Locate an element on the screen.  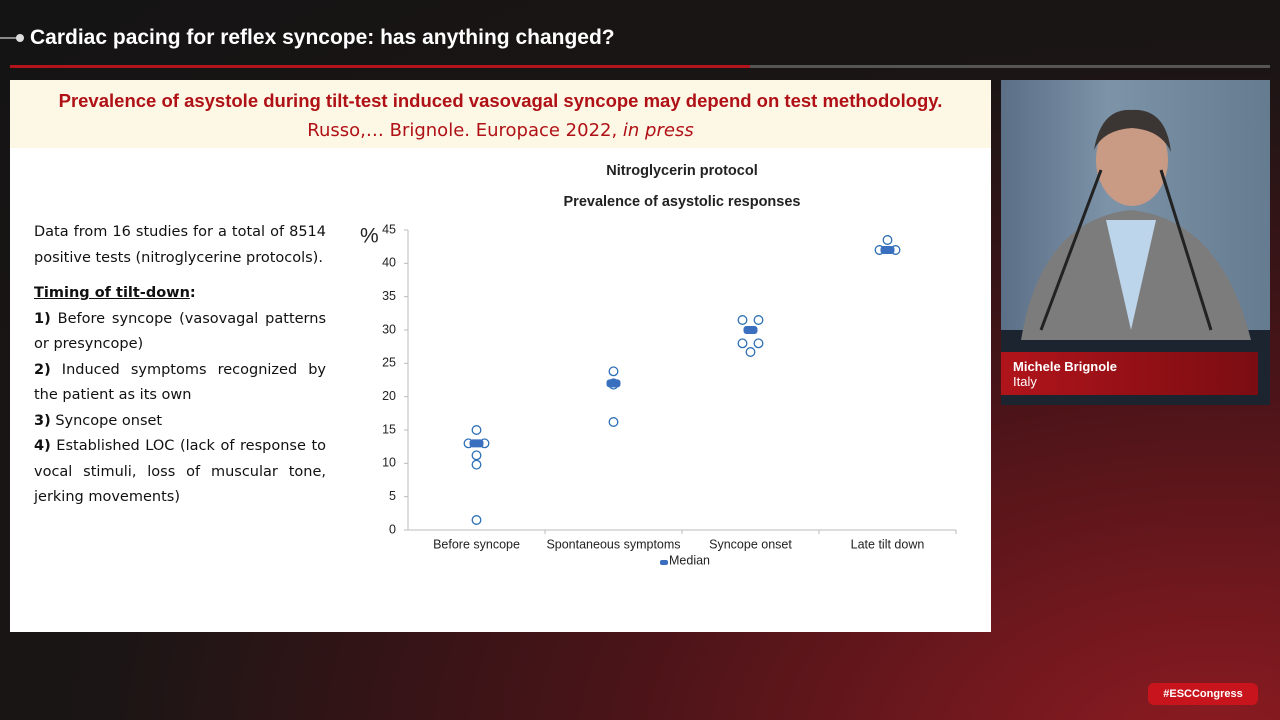
speaker-country: Italy is located at coordinates (1025, 381).